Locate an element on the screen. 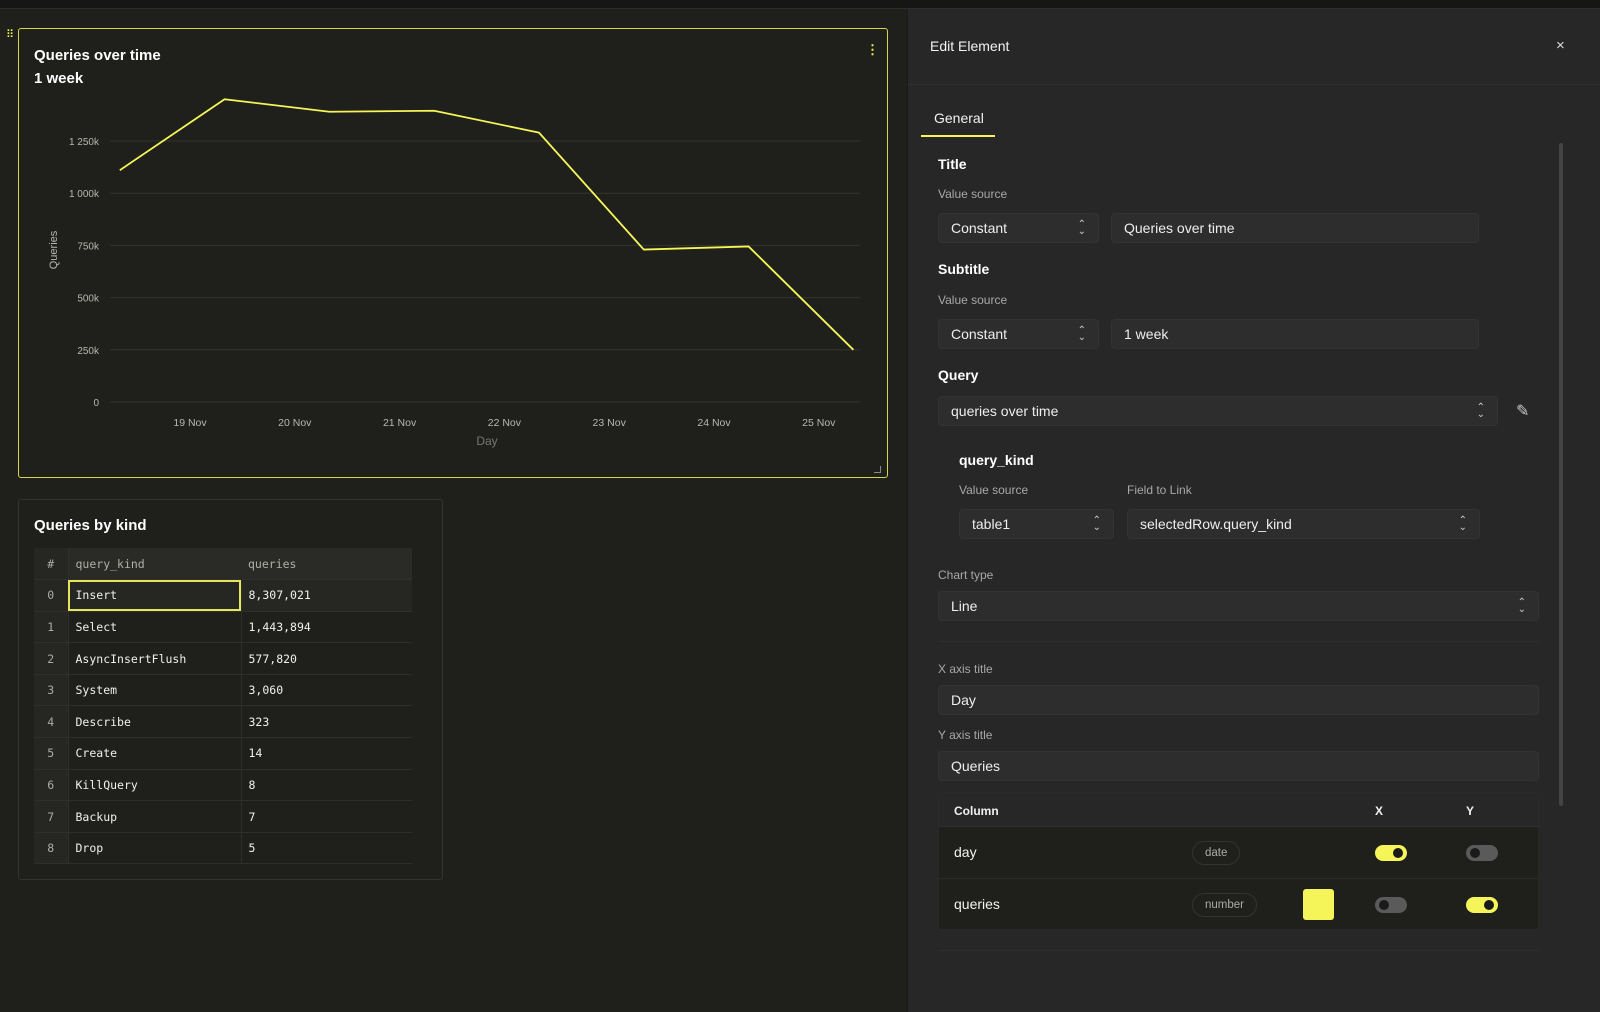  table-row: 7 Backup 7 is located at coordinates (223, 816).